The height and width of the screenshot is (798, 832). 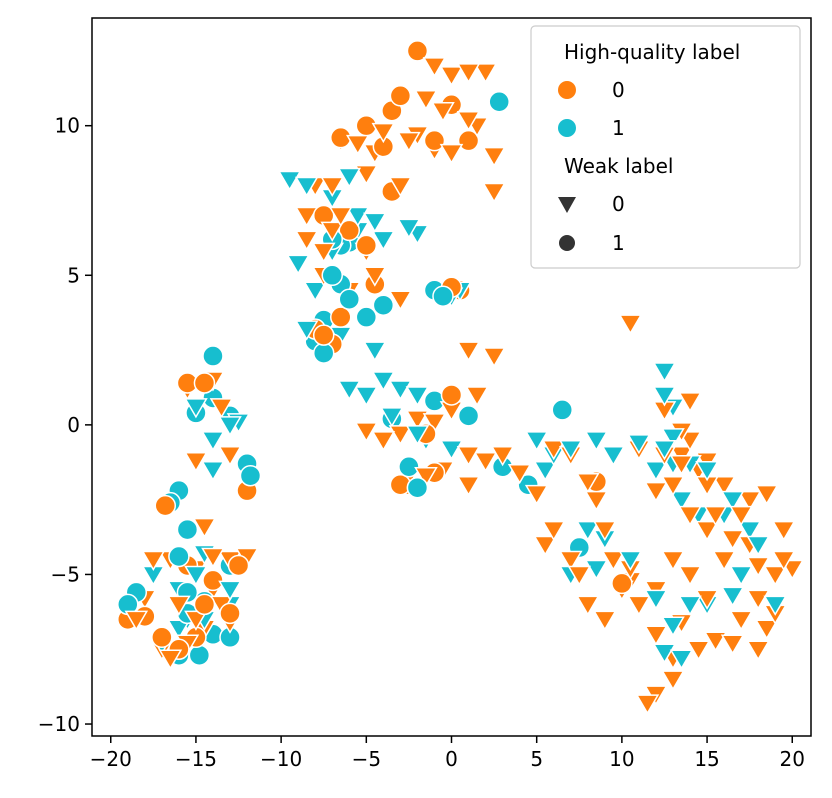 I want to click on legend-hue-1-marker, so click(x=567, y=128).